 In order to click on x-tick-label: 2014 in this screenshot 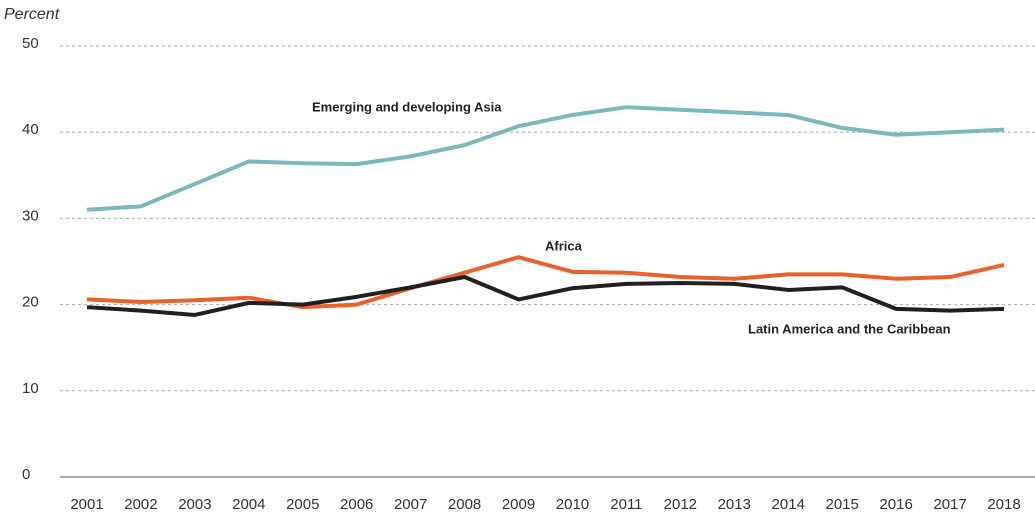, I will do `click(788, 504)`.